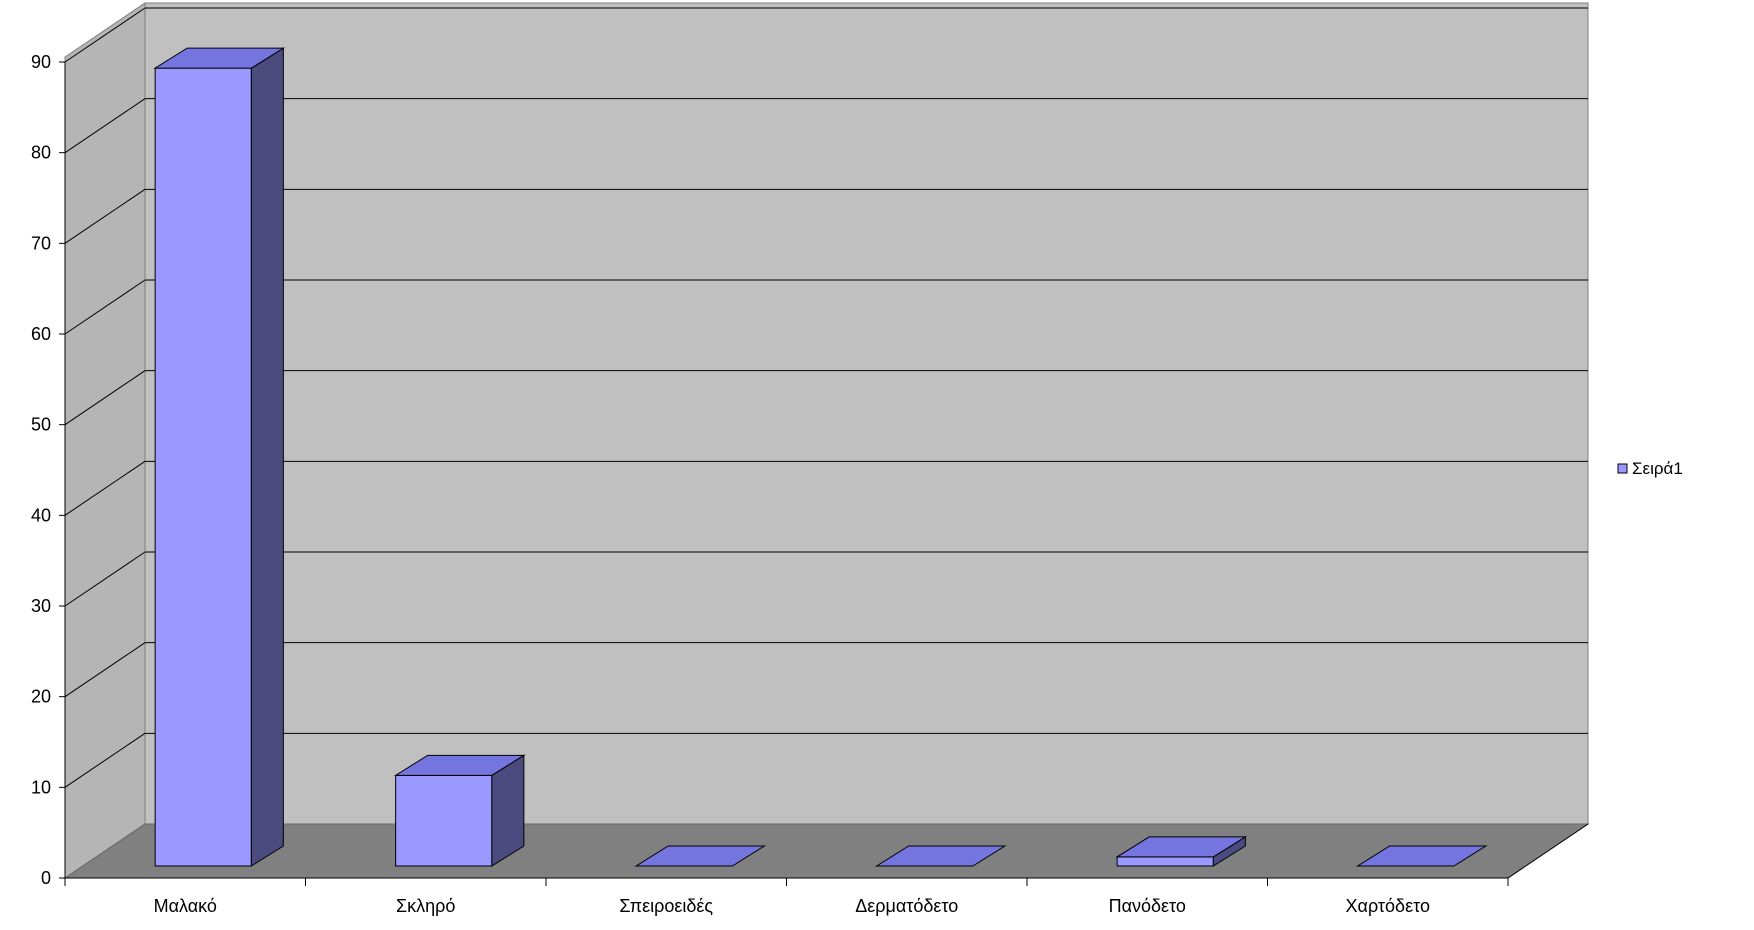  I want to click on y-tick-label: 50, so click(41, 425).